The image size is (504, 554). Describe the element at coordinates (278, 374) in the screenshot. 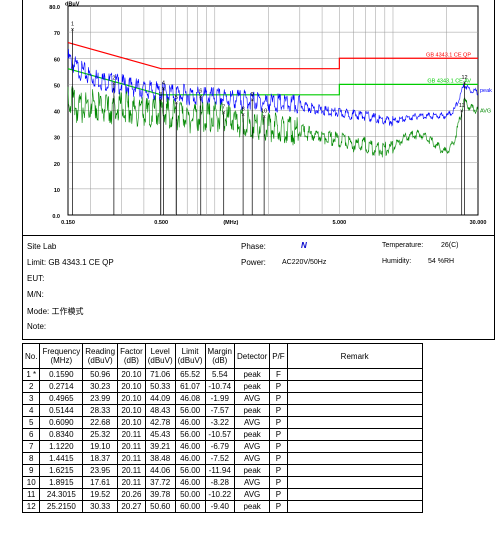

I see `table-cell: F` at that location.